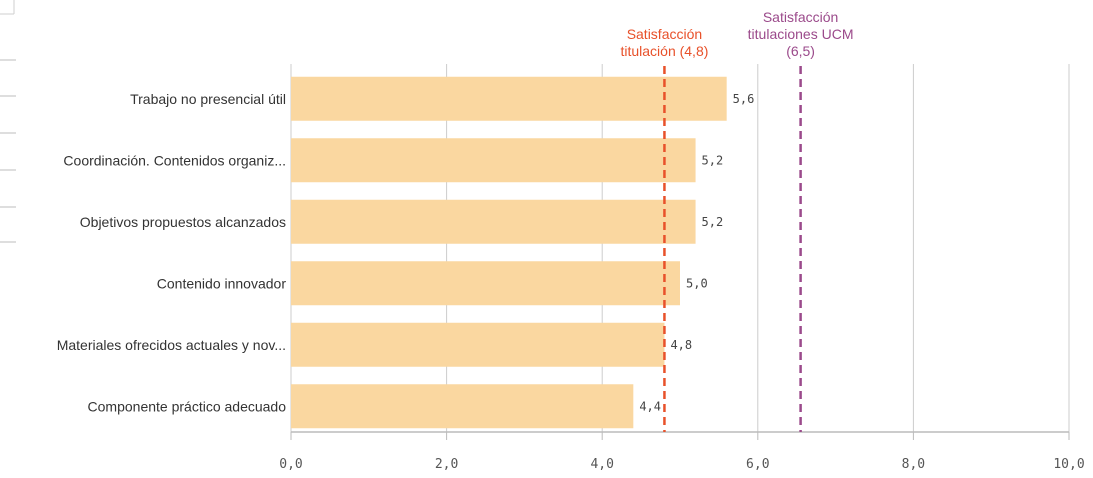 The height and width of the screenshot is (478, 1093). I want to click on x-tick-label: 2,0, so click(446, 464).